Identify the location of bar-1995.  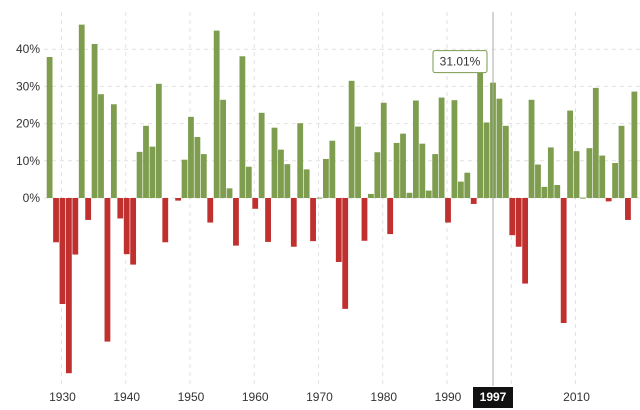
(480, 134).